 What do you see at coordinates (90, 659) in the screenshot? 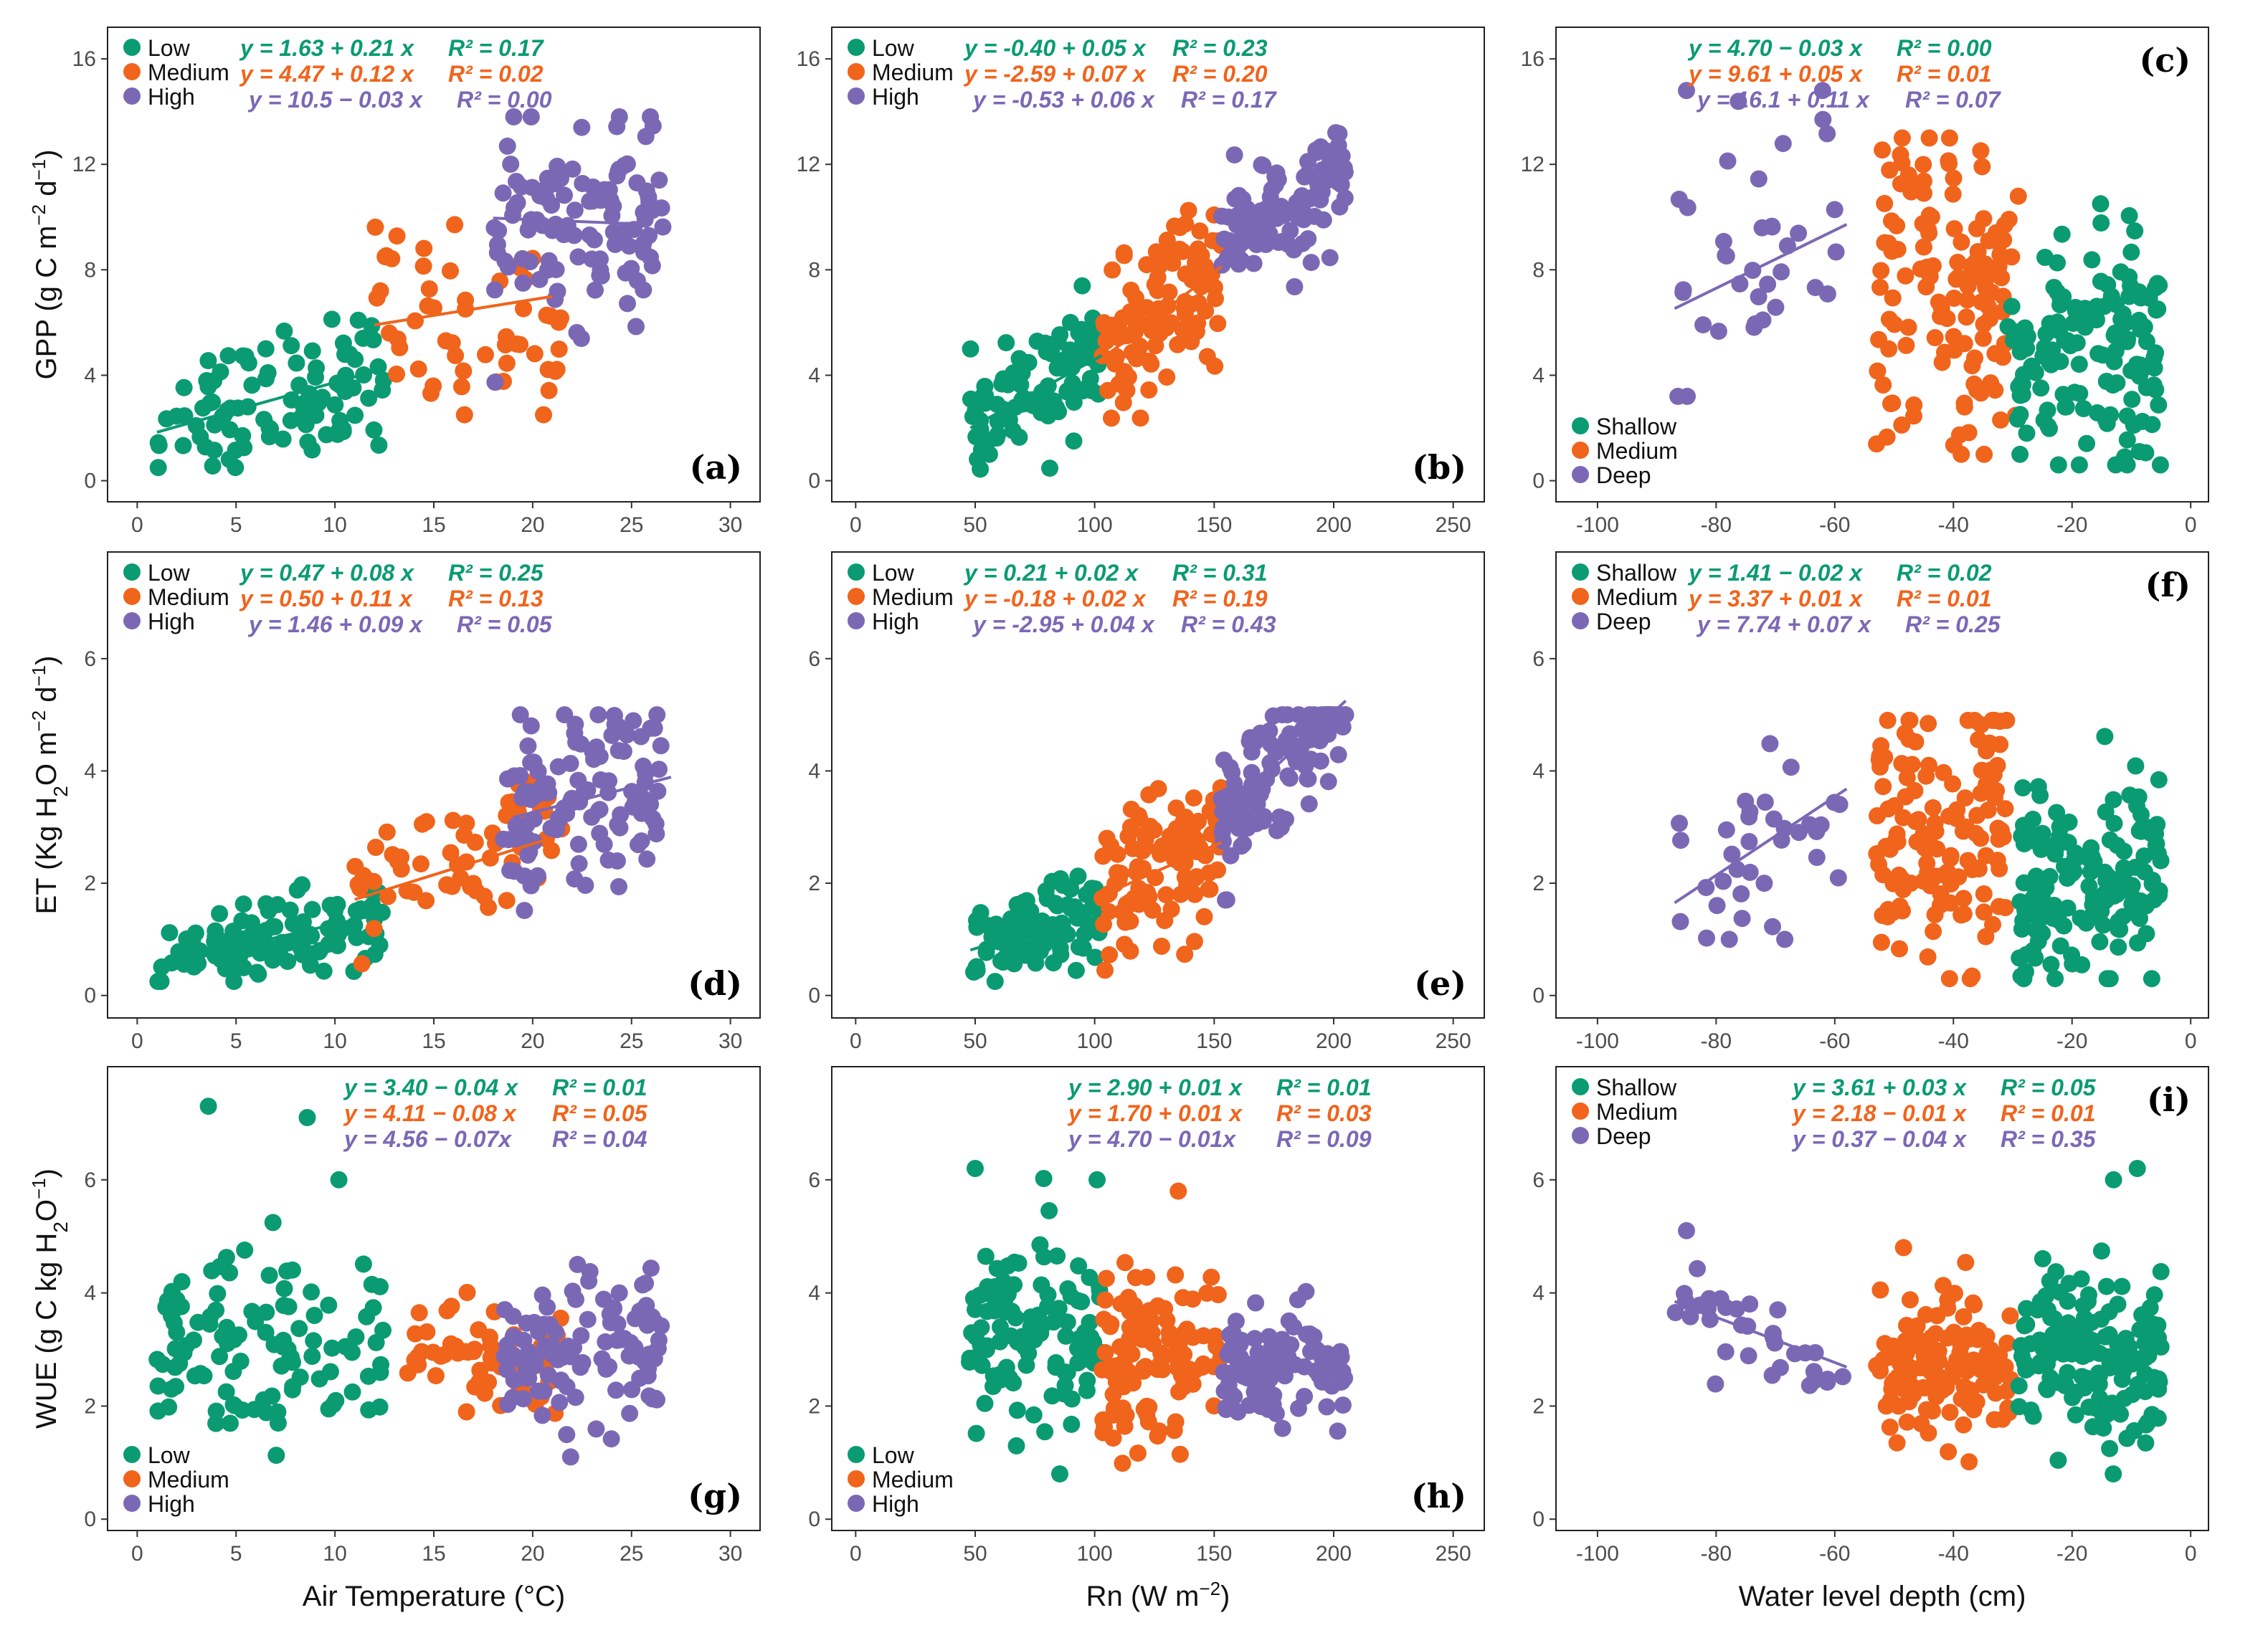
I see `y-tick-label: 6` at bounding box center [90, 659].